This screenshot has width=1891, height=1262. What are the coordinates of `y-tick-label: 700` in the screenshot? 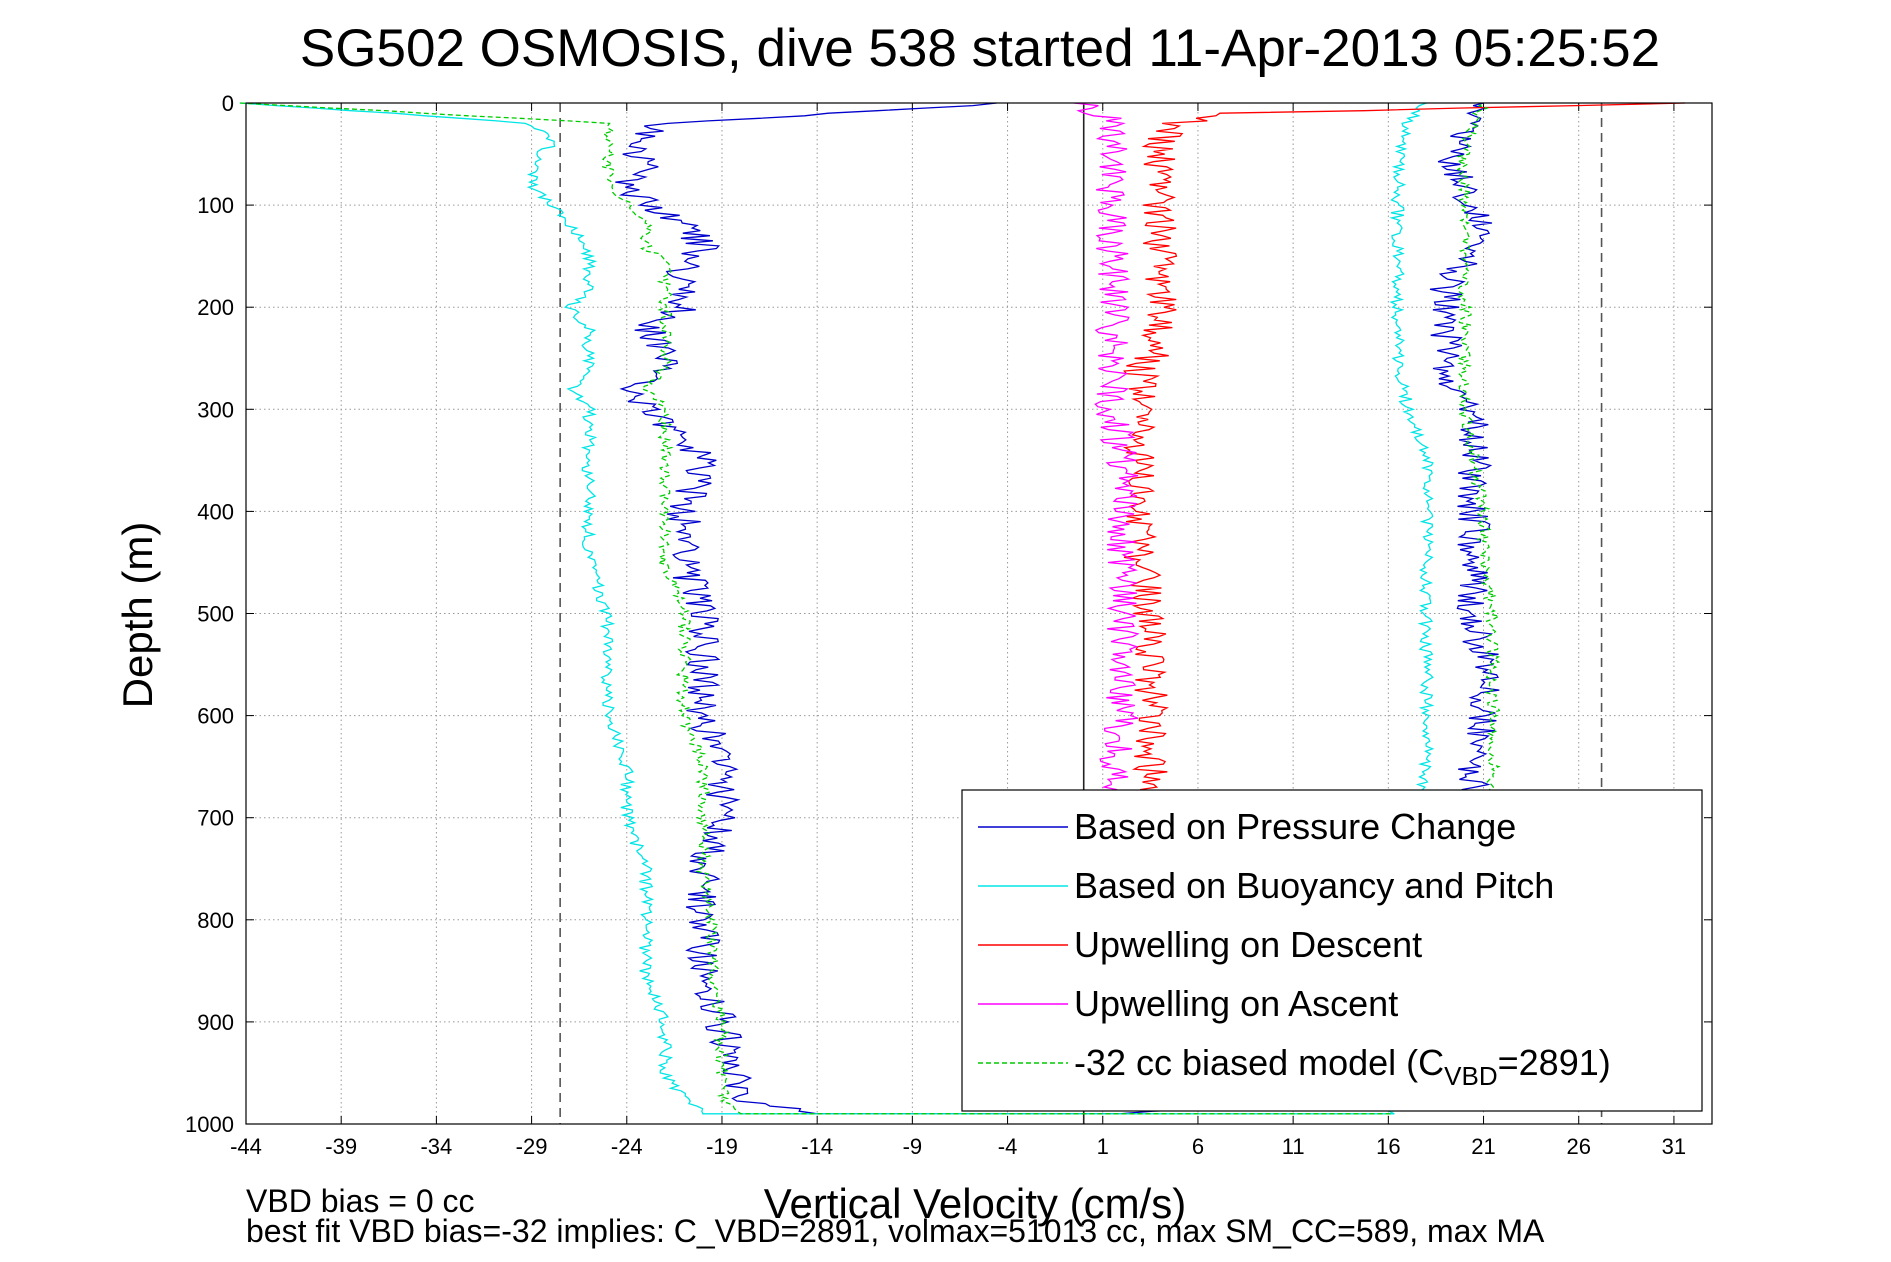 It's located at (215, 818).